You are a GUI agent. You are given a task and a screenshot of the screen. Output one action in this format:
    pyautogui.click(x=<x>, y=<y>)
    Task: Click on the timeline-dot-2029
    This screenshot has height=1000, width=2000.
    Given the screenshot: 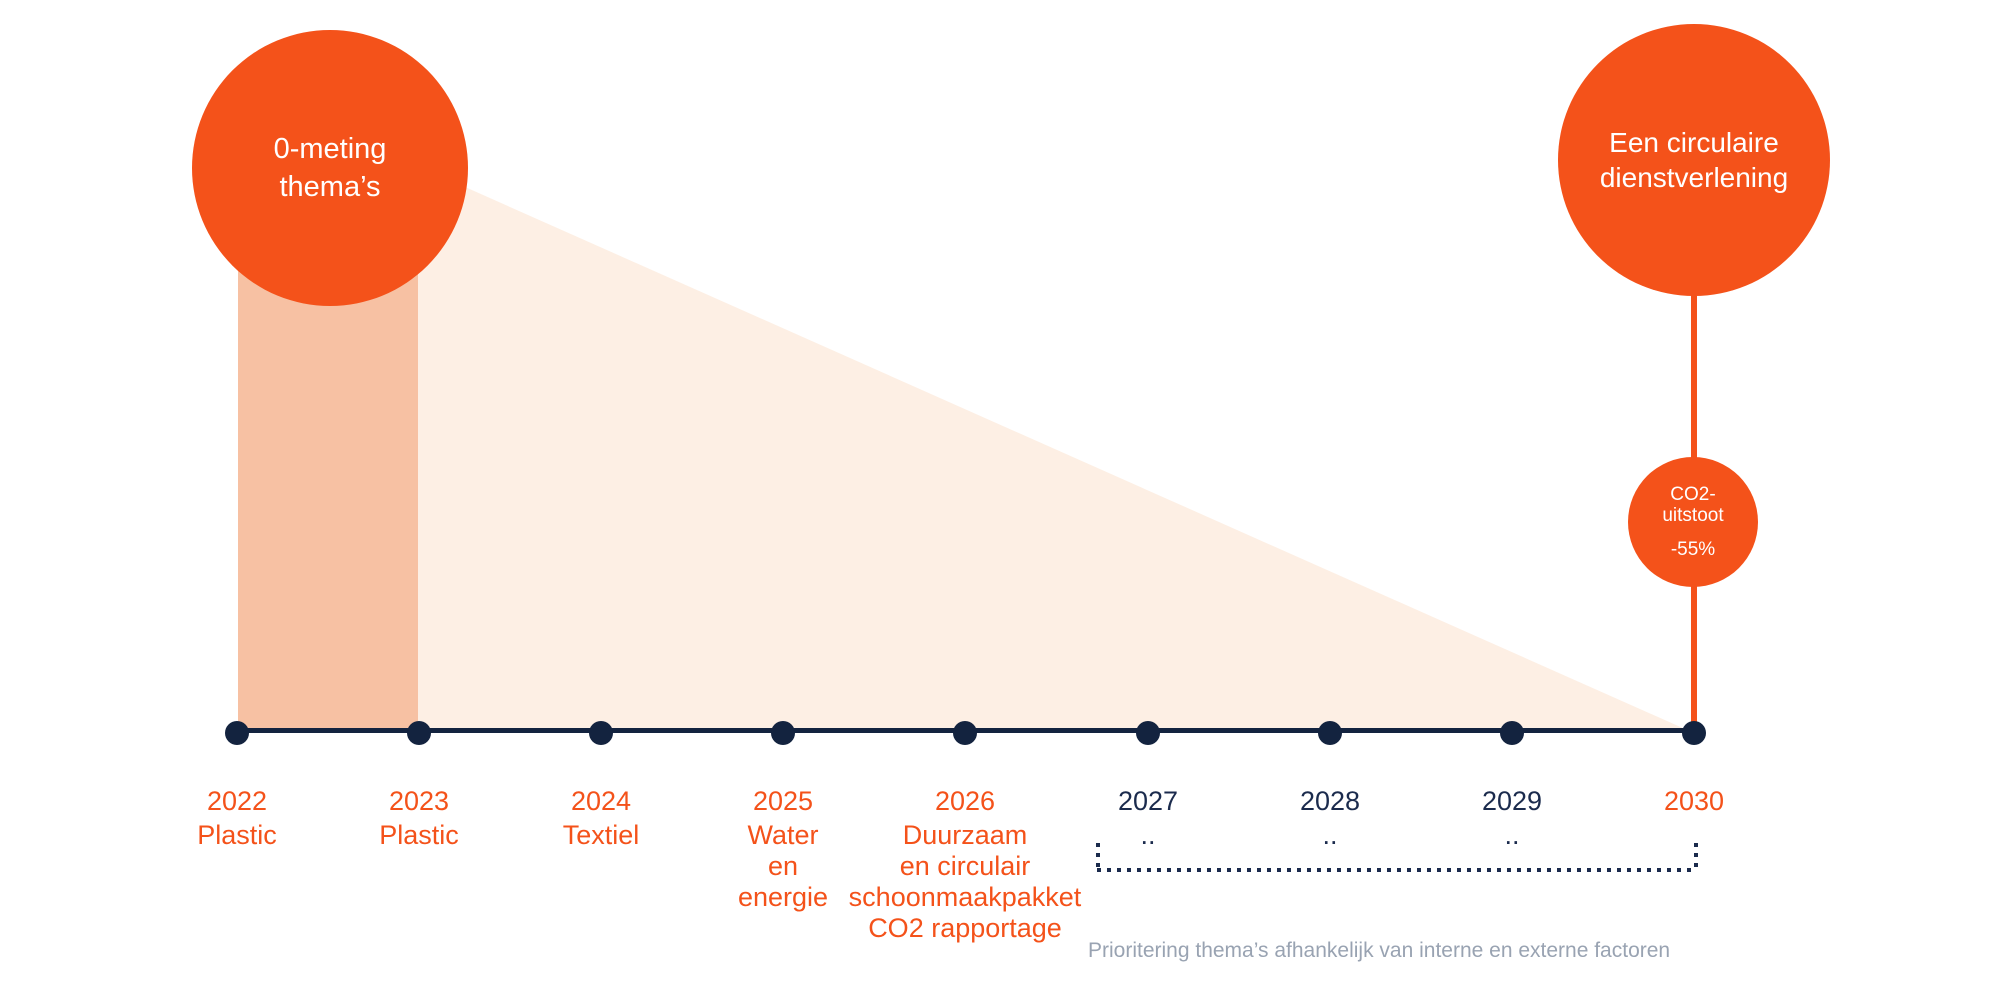 What is the action you would take?
    pyautogui.click(x=1512, y=733)
    